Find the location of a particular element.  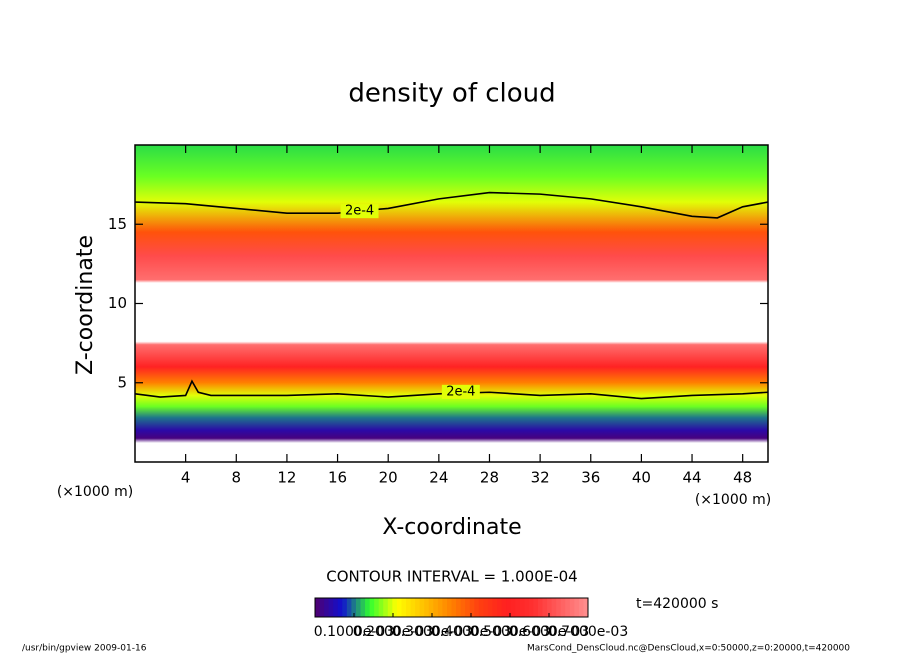

x-unit: (×1000 m) is located at coordinates (733, 500).